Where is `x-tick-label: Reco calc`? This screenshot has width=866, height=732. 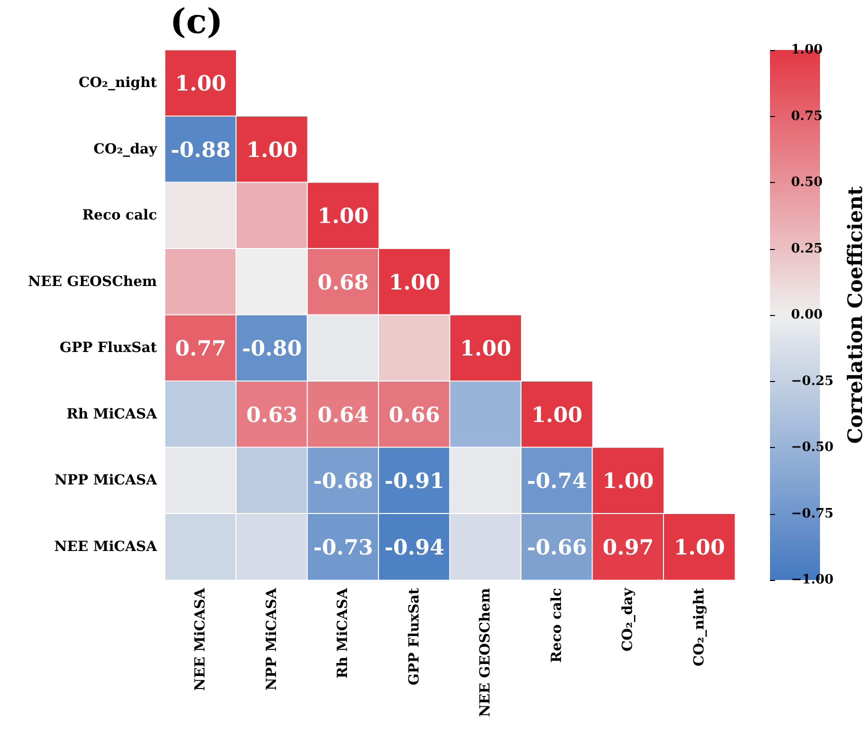 x-tick-label: Reco calc is located at coordinates (556, 625).